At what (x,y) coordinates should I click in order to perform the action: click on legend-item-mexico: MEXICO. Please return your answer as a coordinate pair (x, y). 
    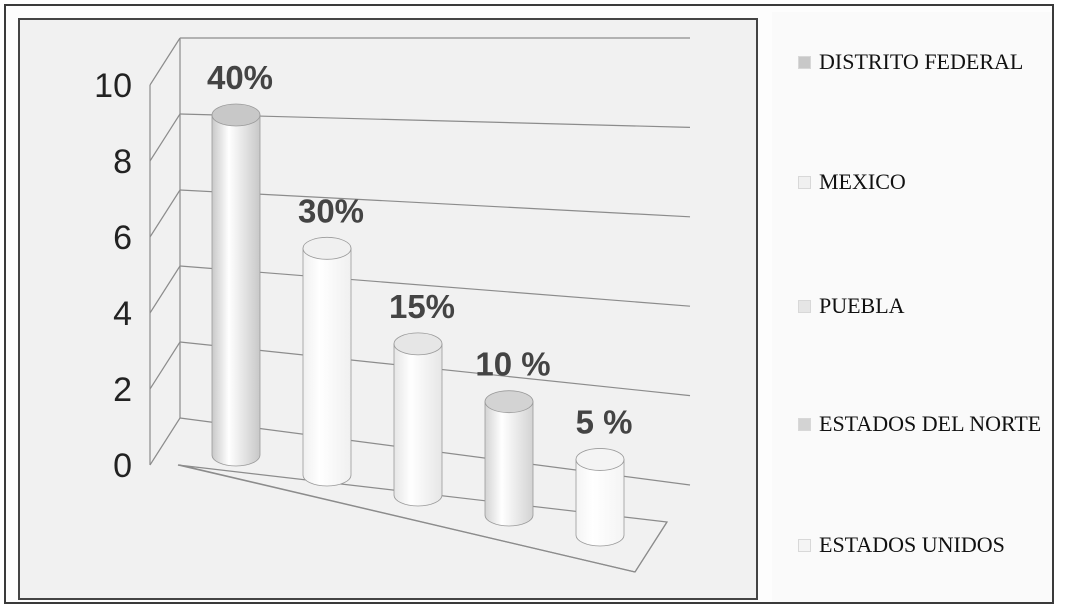
    Looking at the image, I should click on (923, 182).